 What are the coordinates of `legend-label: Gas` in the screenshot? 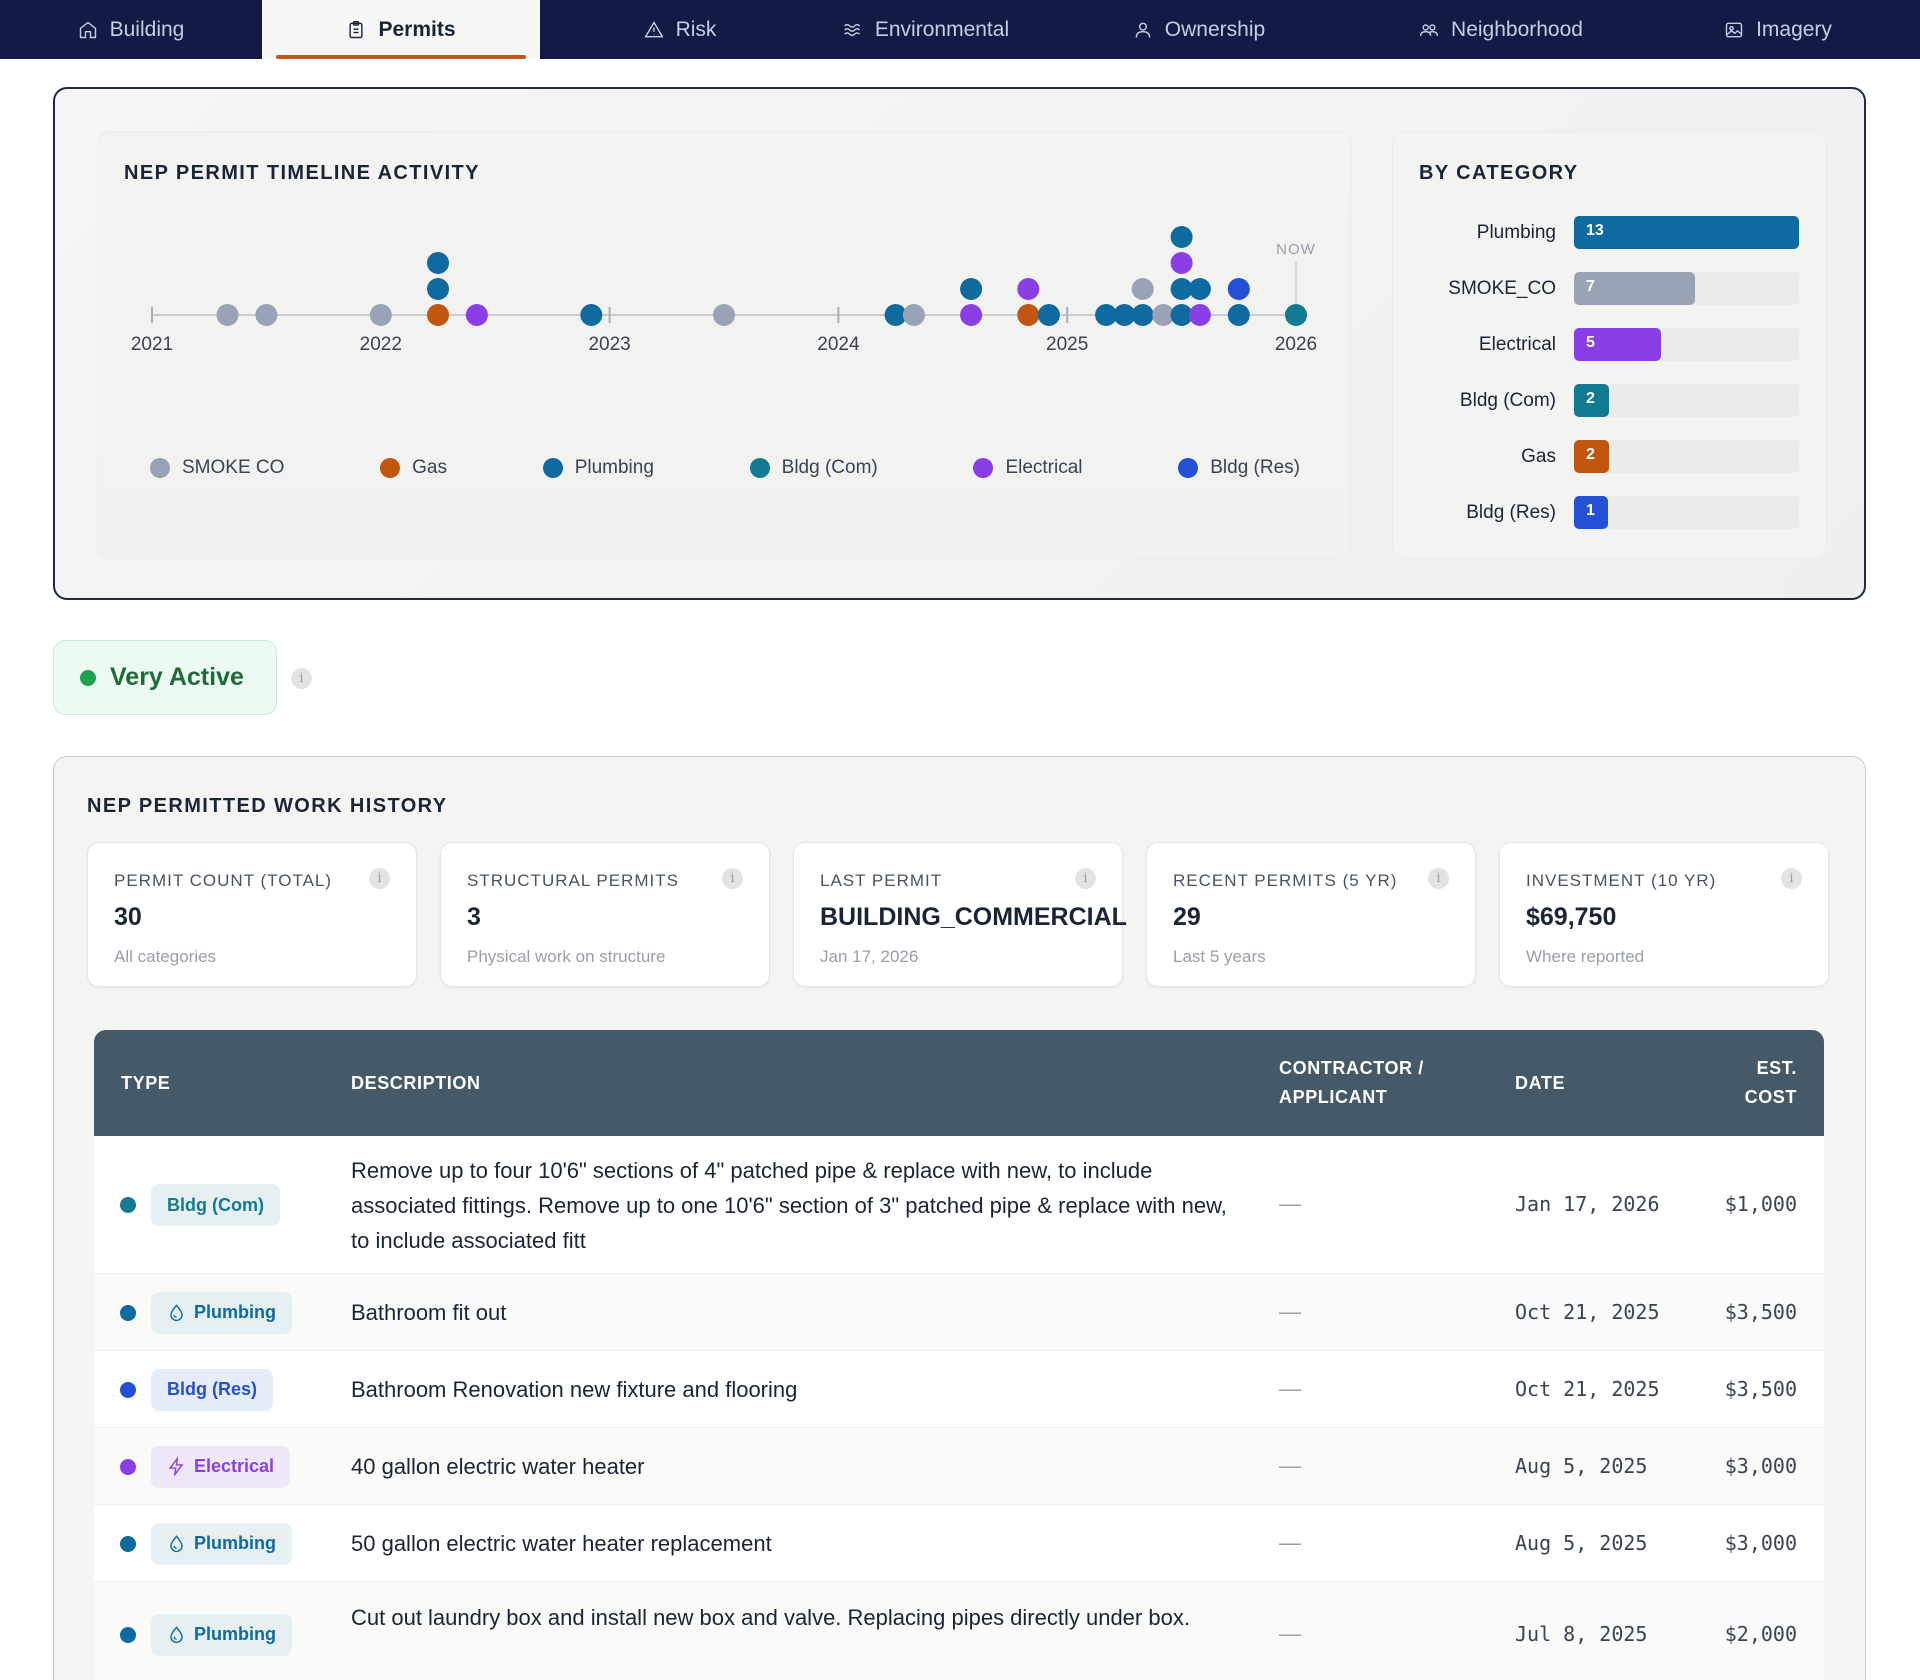 It's located at (429, 467).